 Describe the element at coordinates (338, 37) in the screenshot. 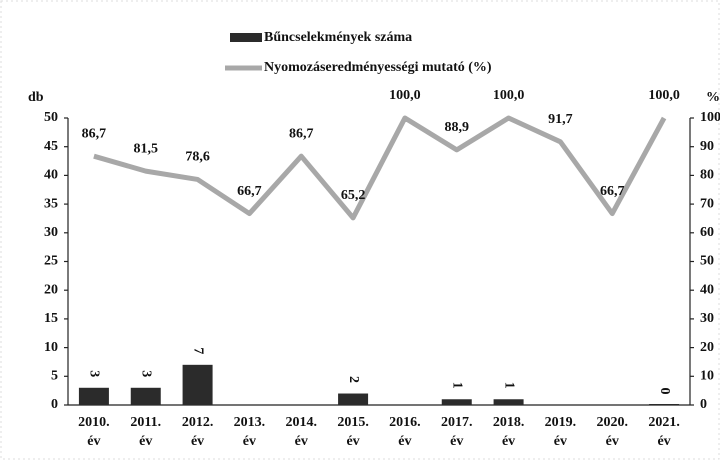

I see `legend-entry: Bűncselekmények száma` at that location.